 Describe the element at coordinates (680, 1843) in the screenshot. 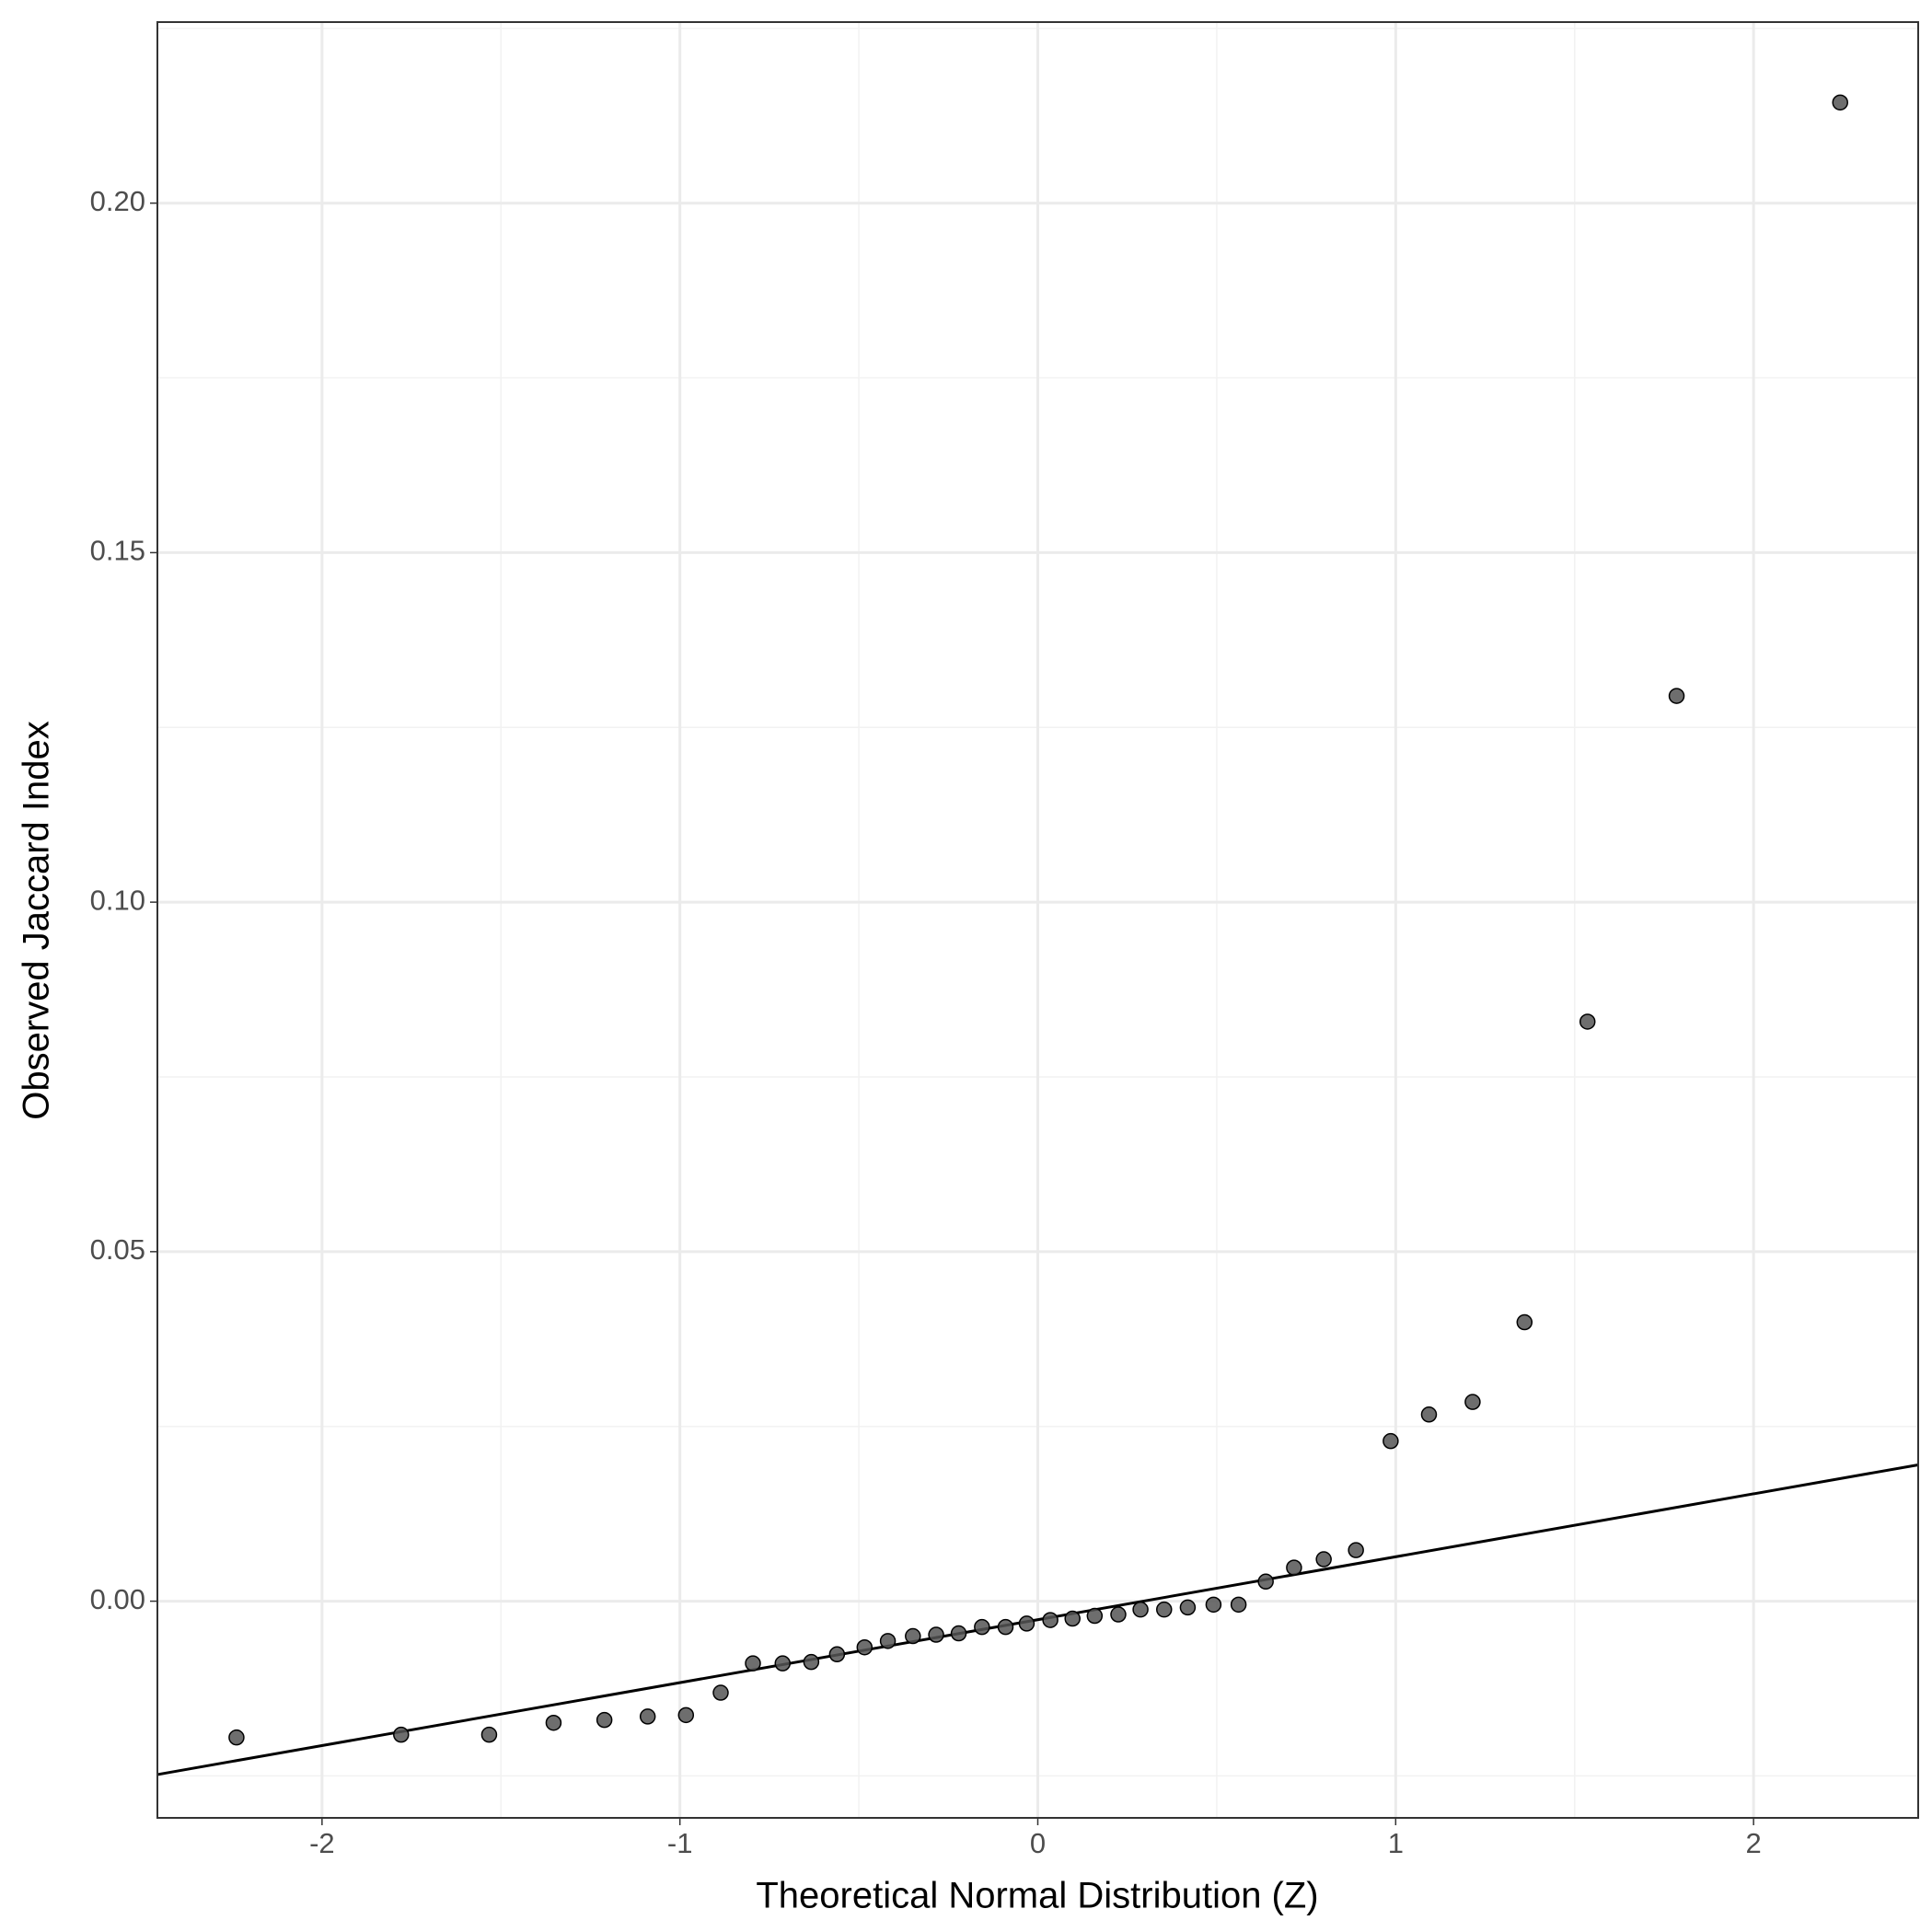

I see `x-tick-label: -1` at that location.